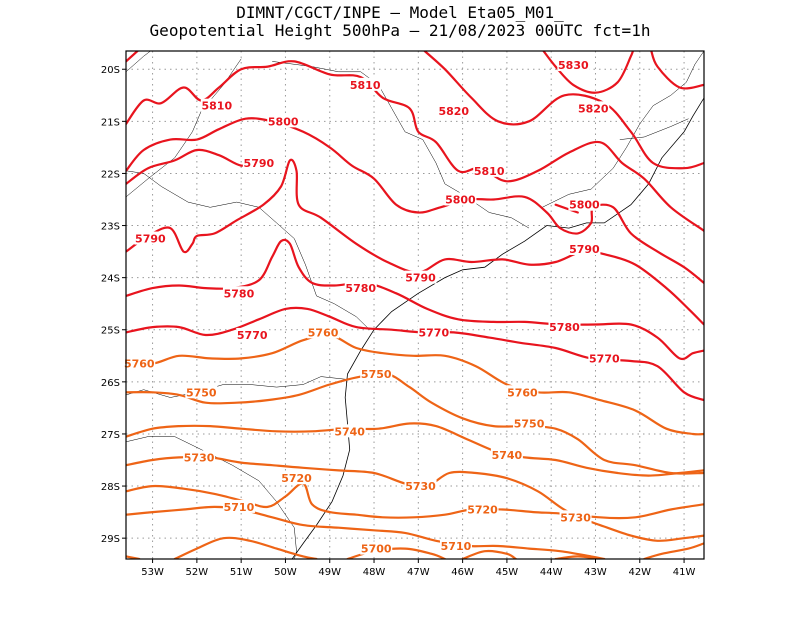  I want to click on title-line-1: DIMNT/CGCT/INPE – Model Eta05_M01_, so click(400, 12).